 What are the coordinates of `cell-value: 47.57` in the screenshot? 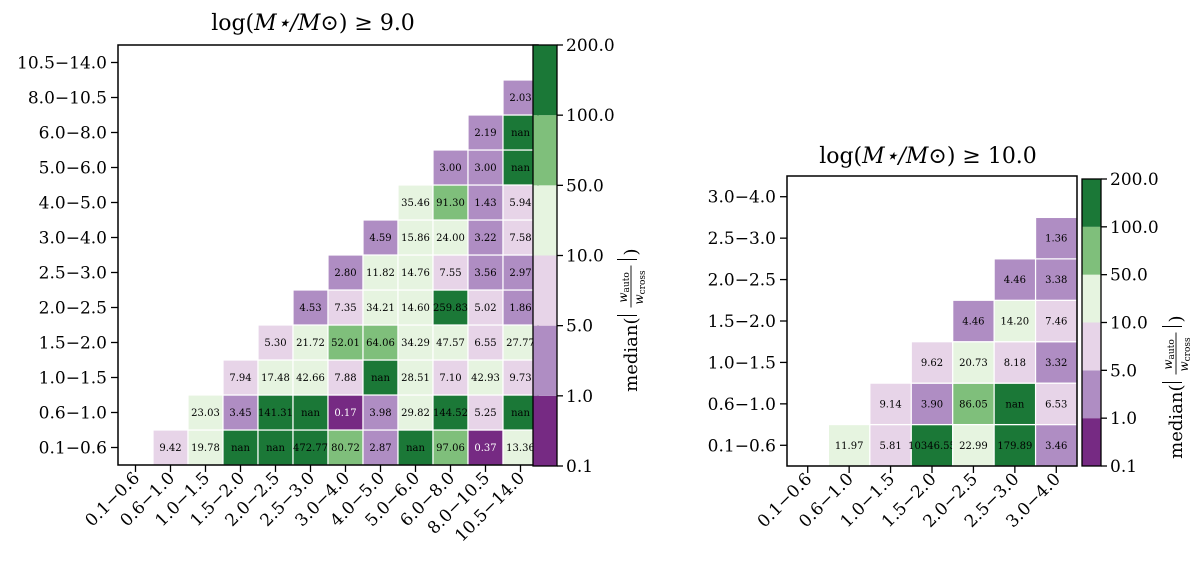 It's located at (450, 343).